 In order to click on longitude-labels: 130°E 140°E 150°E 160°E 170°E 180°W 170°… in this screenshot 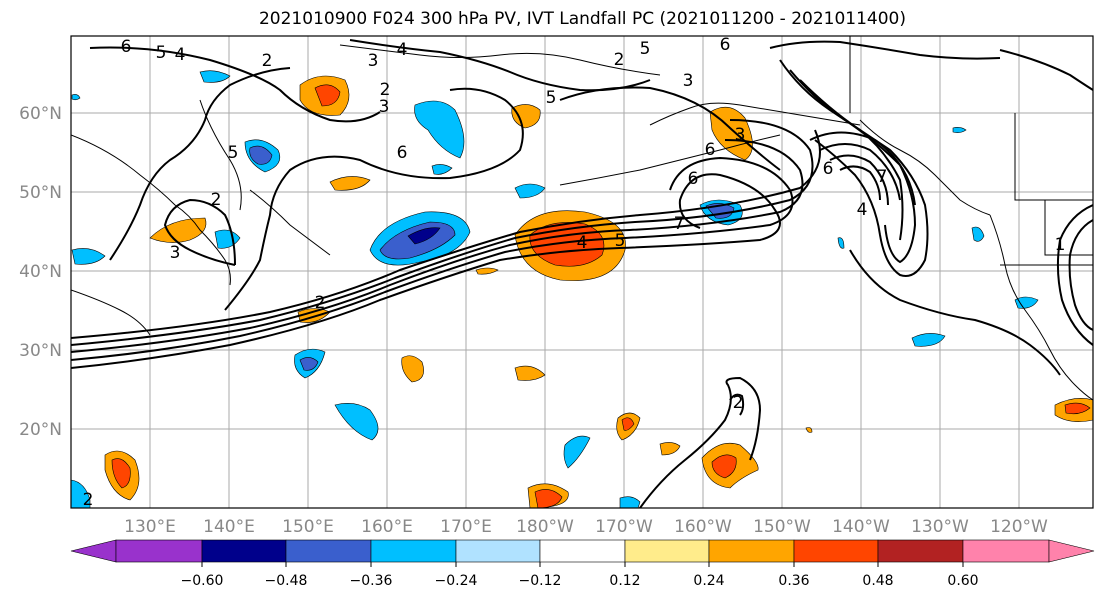, I will do `click(586, 527)`.